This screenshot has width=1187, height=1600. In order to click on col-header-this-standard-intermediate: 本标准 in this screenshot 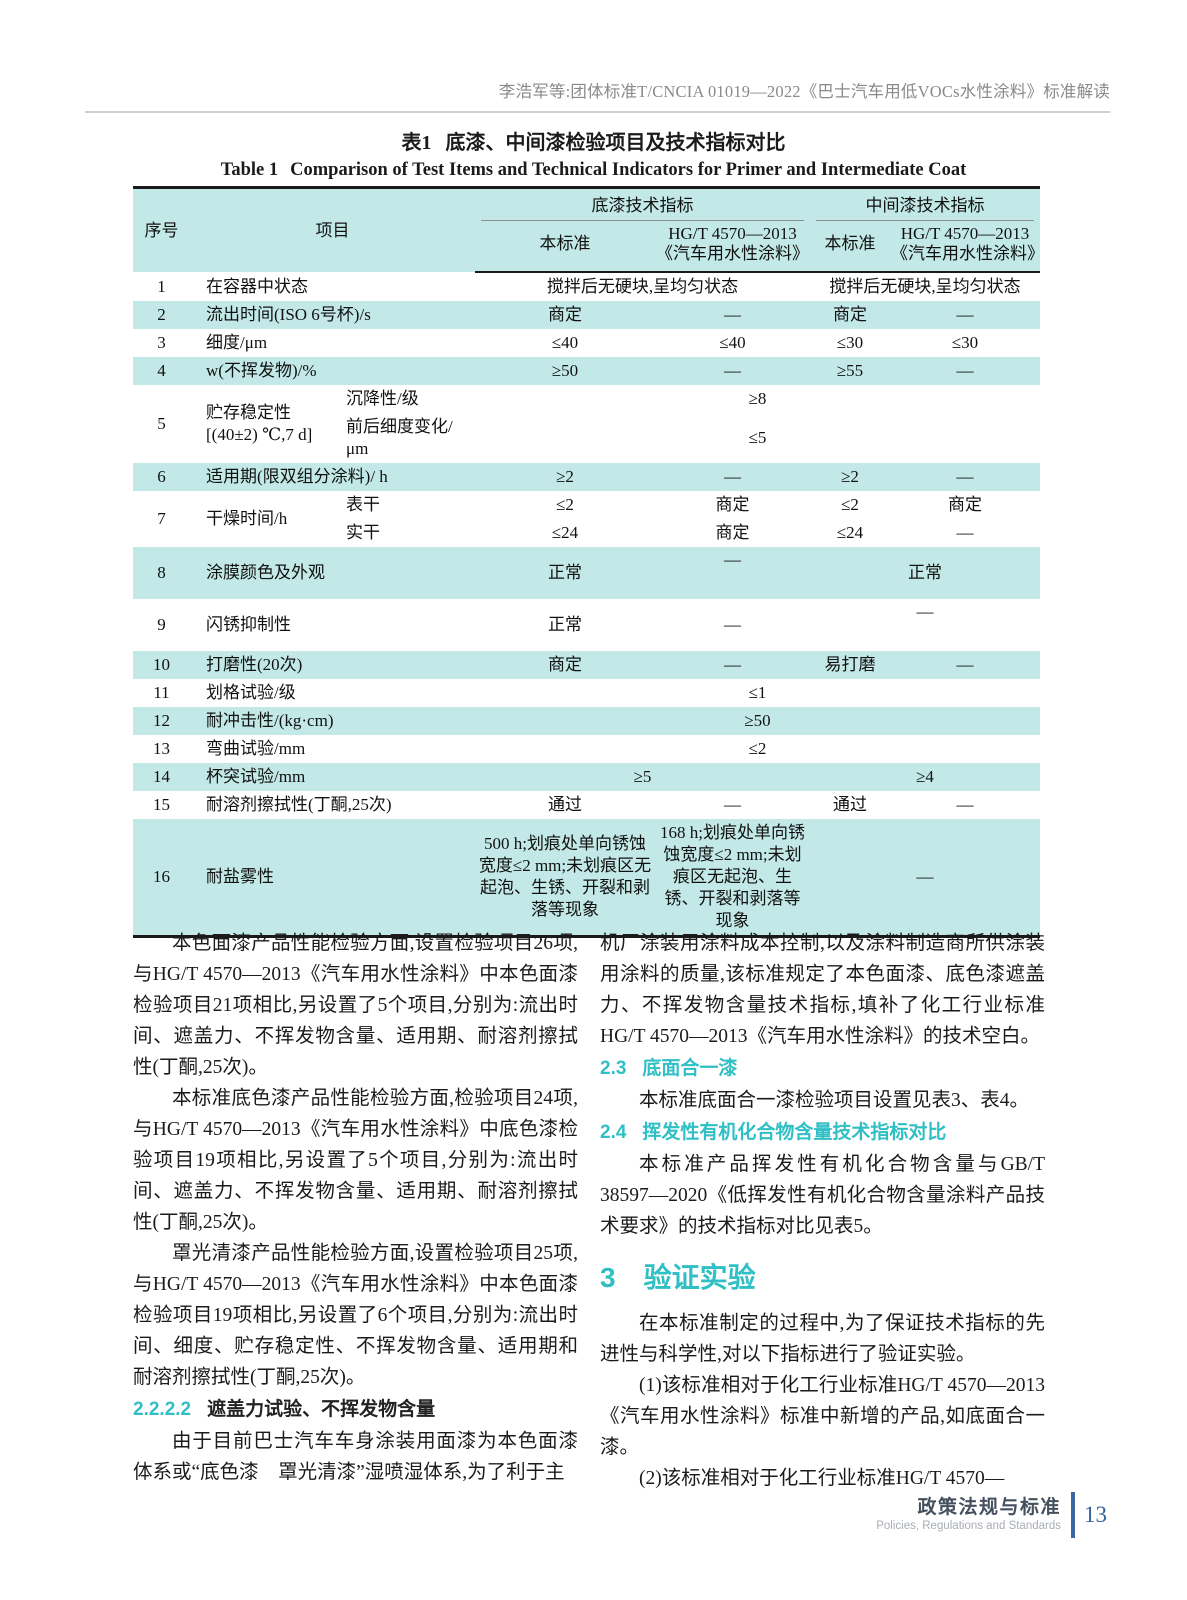, I will do `click(850, 247)`.